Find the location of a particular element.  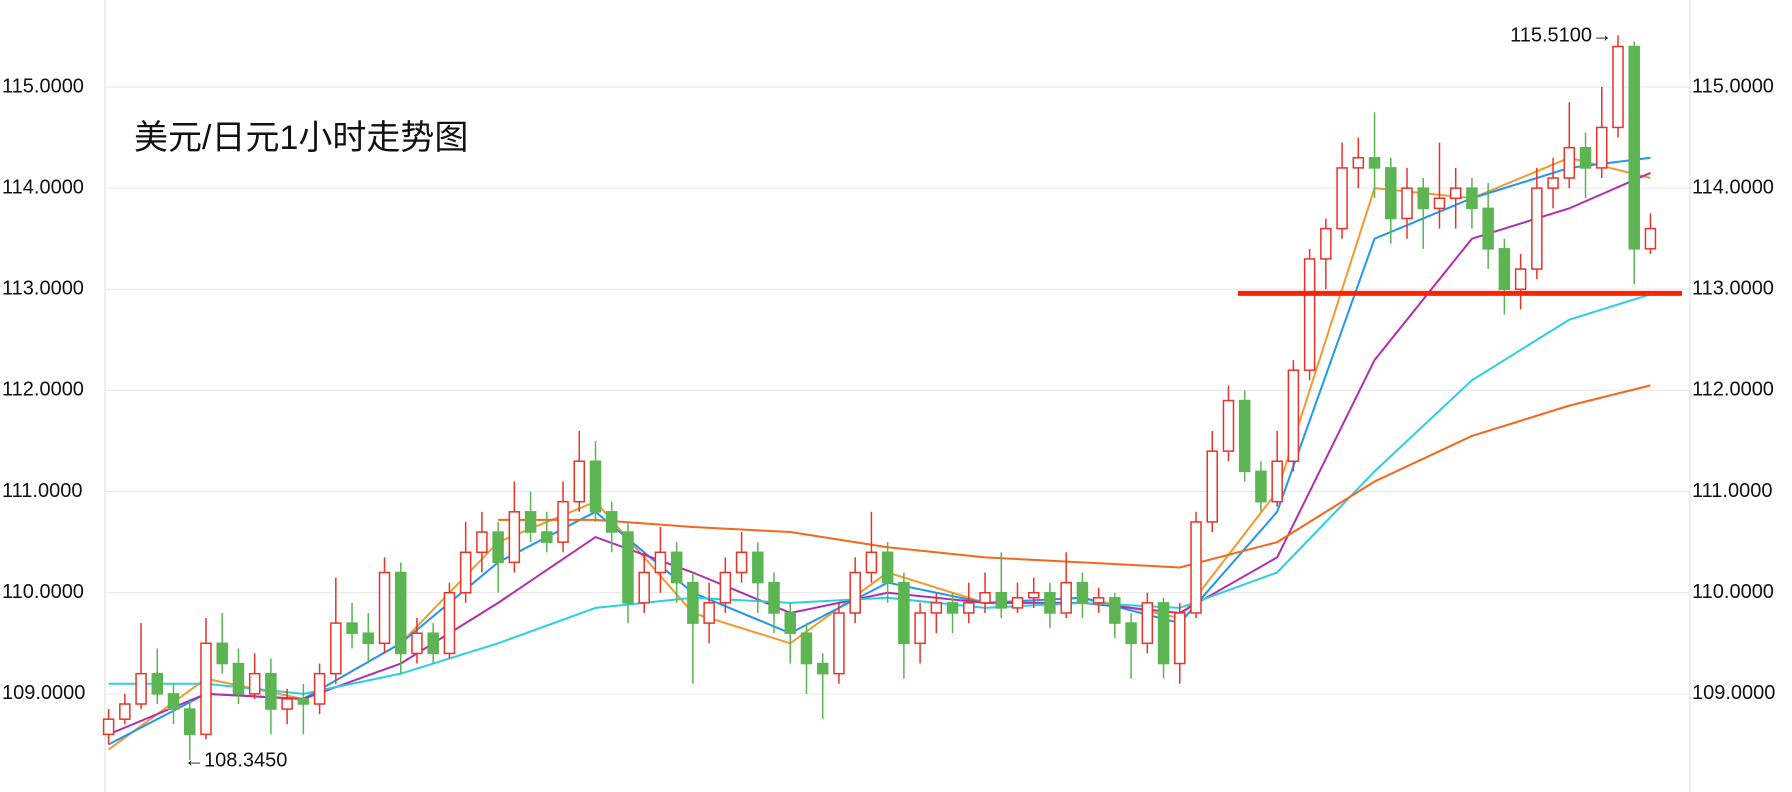

y-tick-label: 111.0000 is located at coordinates (42, 491).